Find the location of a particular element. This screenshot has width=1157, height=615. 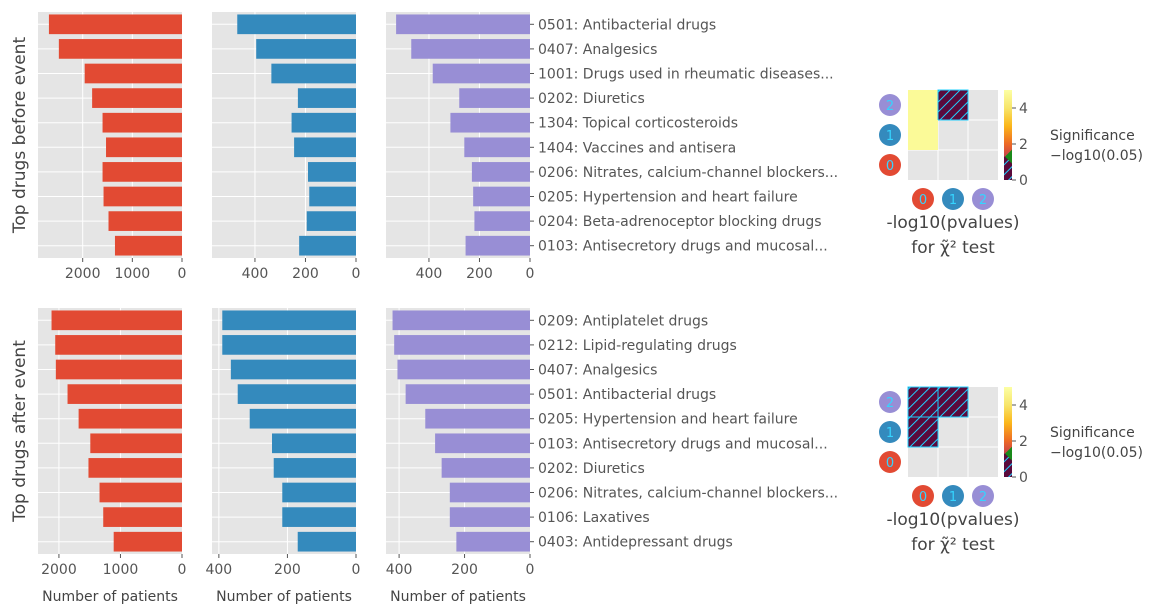

category-label: 0205: Hypertension and heart failure is located at coordinates (668, 198).